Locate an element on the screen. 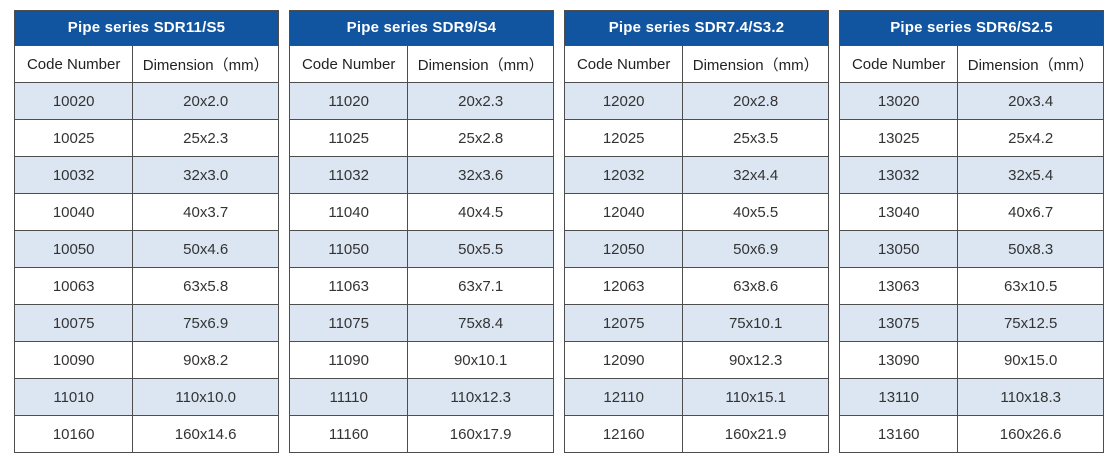 The height and width of the screenshot is (463, 1116). dimension-cell: 20x2.0 is located at coordinates (205, 100).